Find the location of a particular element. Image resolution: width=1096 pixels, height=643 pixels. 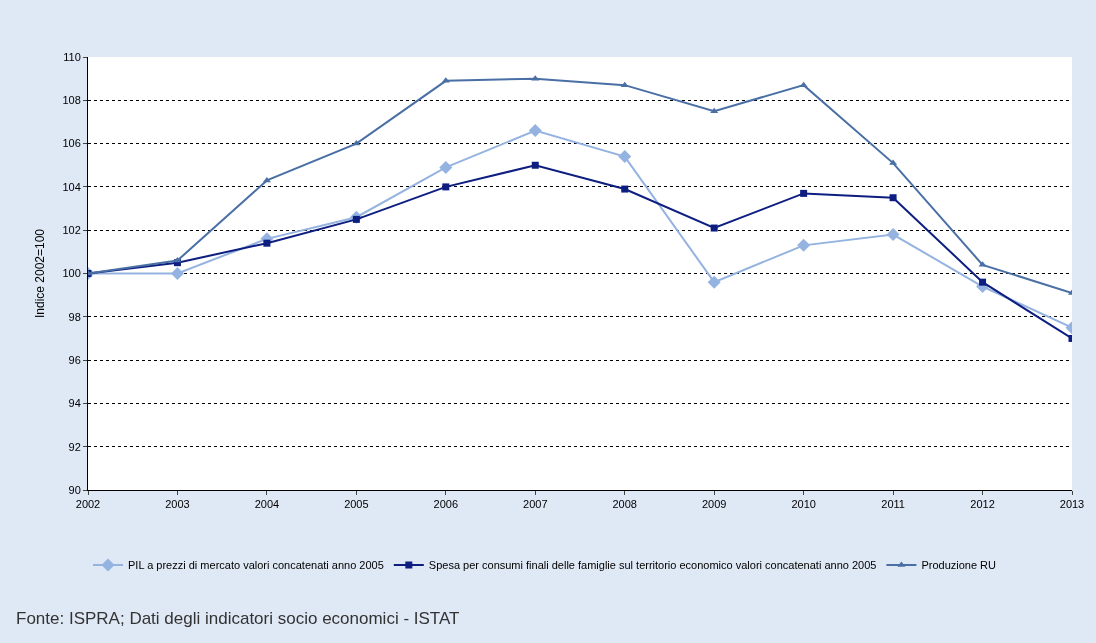

x-tick-label: 2011 is located at coordinates (893, 504).